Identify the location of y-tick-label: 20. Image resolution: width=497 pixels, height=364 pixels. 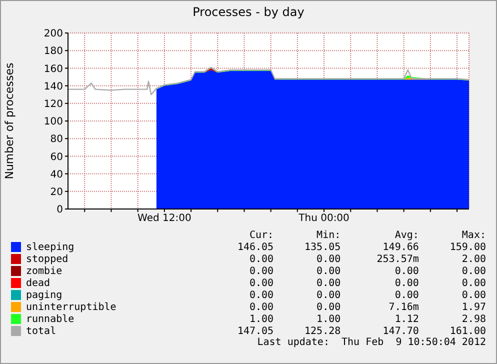
(56, 192).